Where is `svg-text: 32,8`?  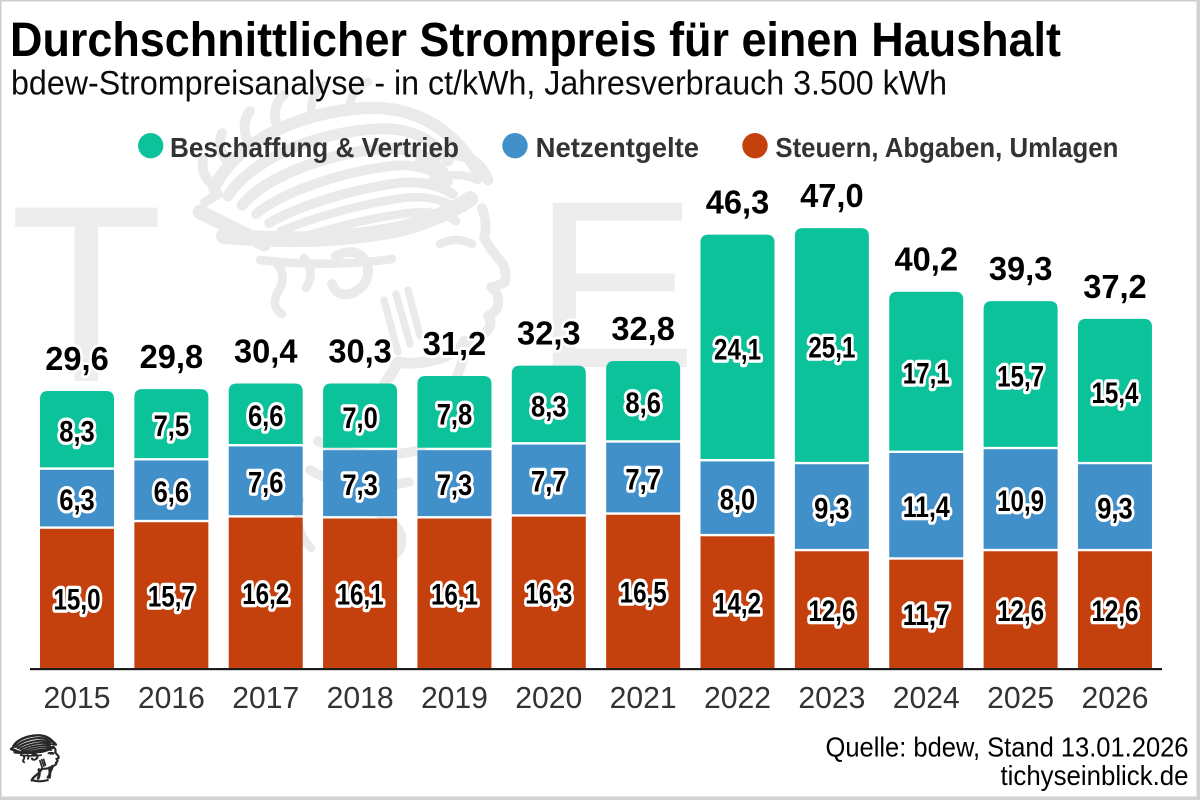
svg-text: 32,8 is located at coordinates (643, 329).